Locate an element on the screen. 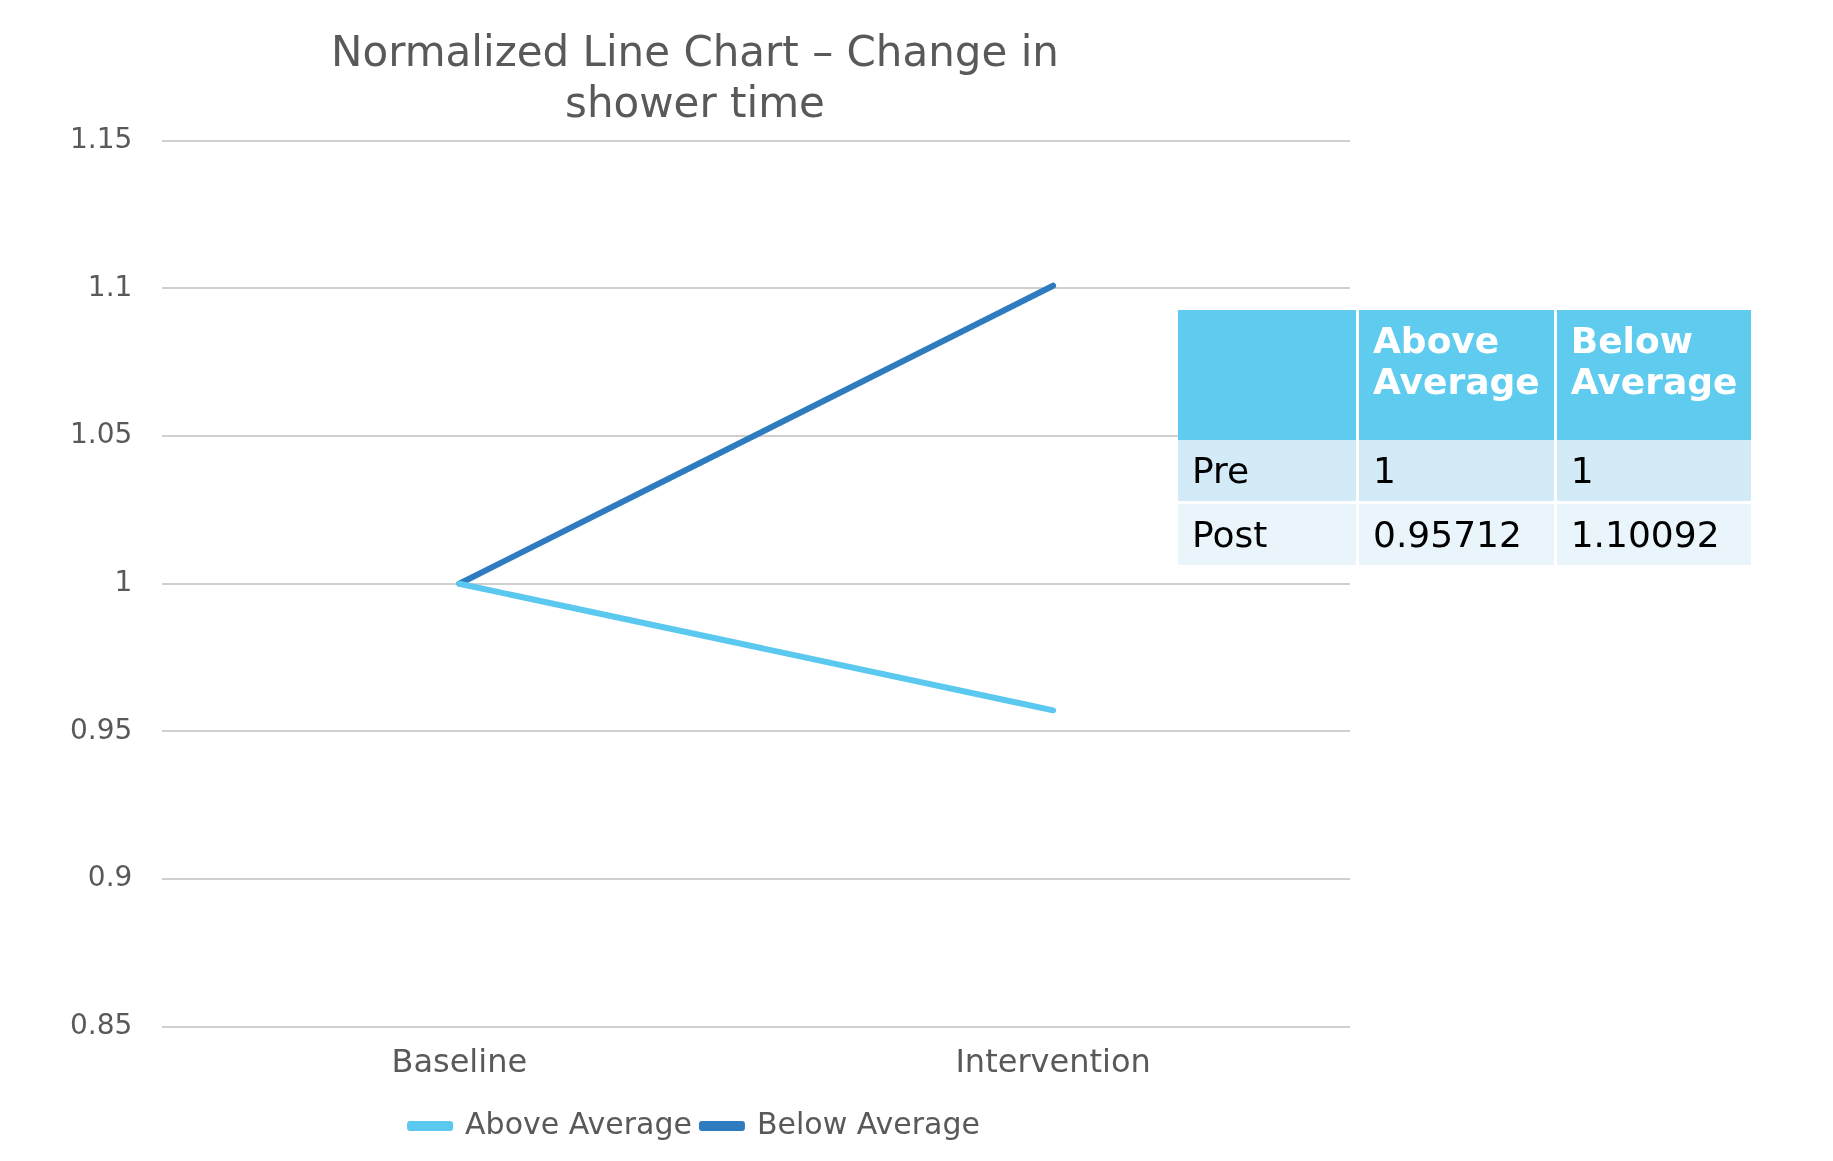 The height and width of the screenshot is (1161, 1833). text: Above Average is located at coordinates (1456, 361).